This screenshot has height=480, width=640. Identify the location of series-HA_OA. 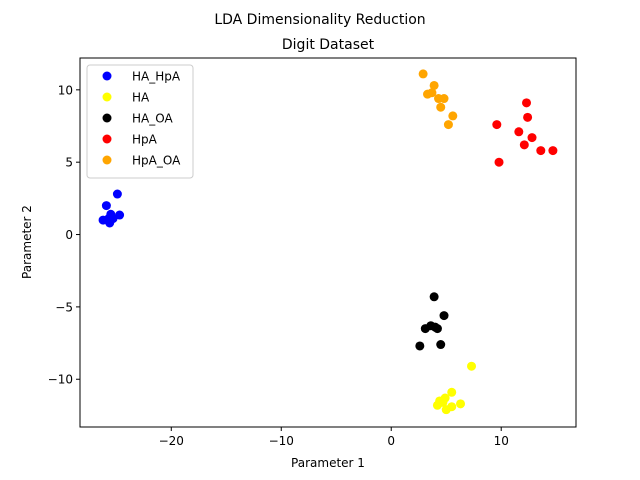
(432, 321).